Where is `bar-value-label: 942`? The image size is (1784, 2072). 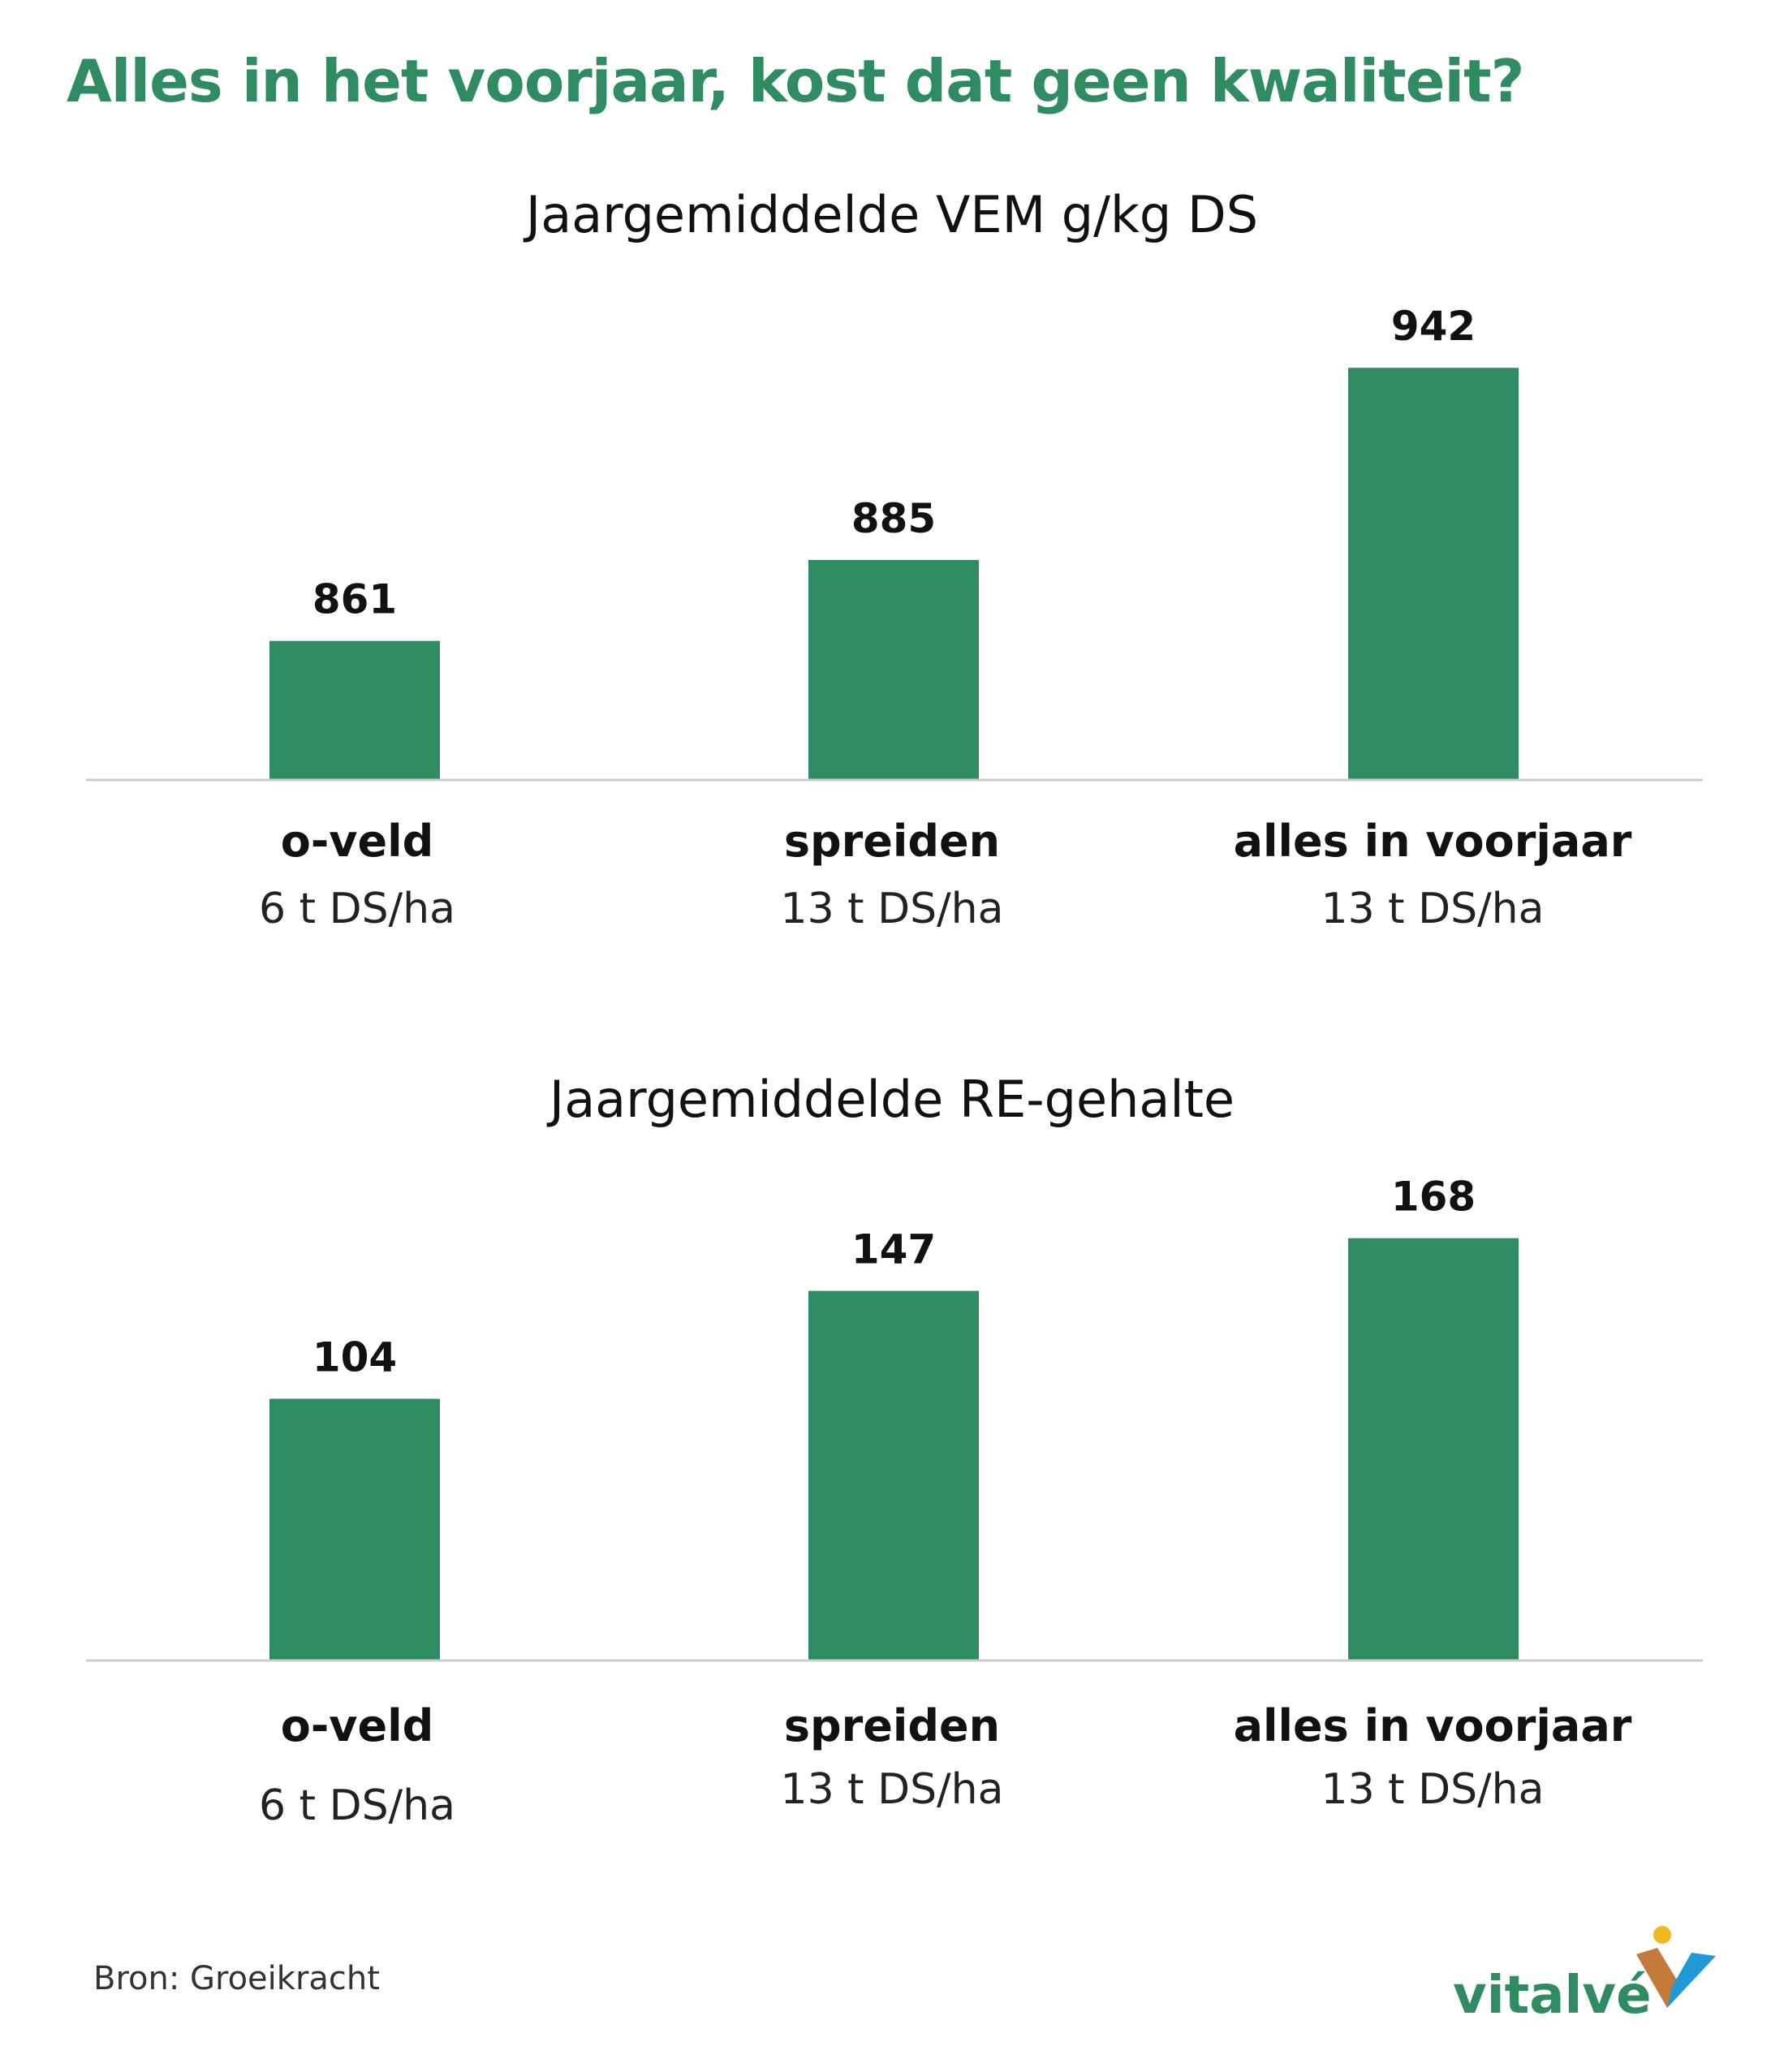 bar-value-label: 942 is located at coordinates (1433, 327).